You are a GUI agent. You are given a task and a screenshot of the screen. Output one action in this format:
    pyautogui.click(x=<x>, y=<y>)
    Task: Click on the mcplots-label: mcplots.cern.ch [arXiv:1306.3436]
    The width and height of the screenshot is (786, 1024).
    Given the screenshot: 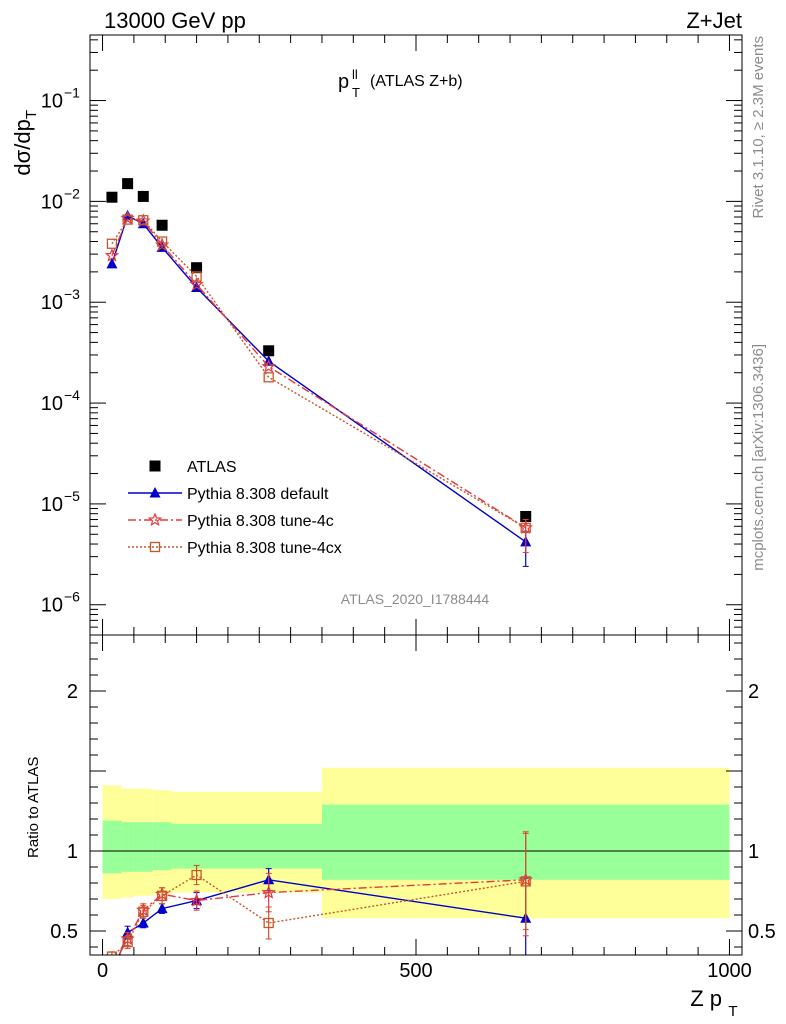 What is the action you would take?
    pyautogui.click(x=758, y=457)
    